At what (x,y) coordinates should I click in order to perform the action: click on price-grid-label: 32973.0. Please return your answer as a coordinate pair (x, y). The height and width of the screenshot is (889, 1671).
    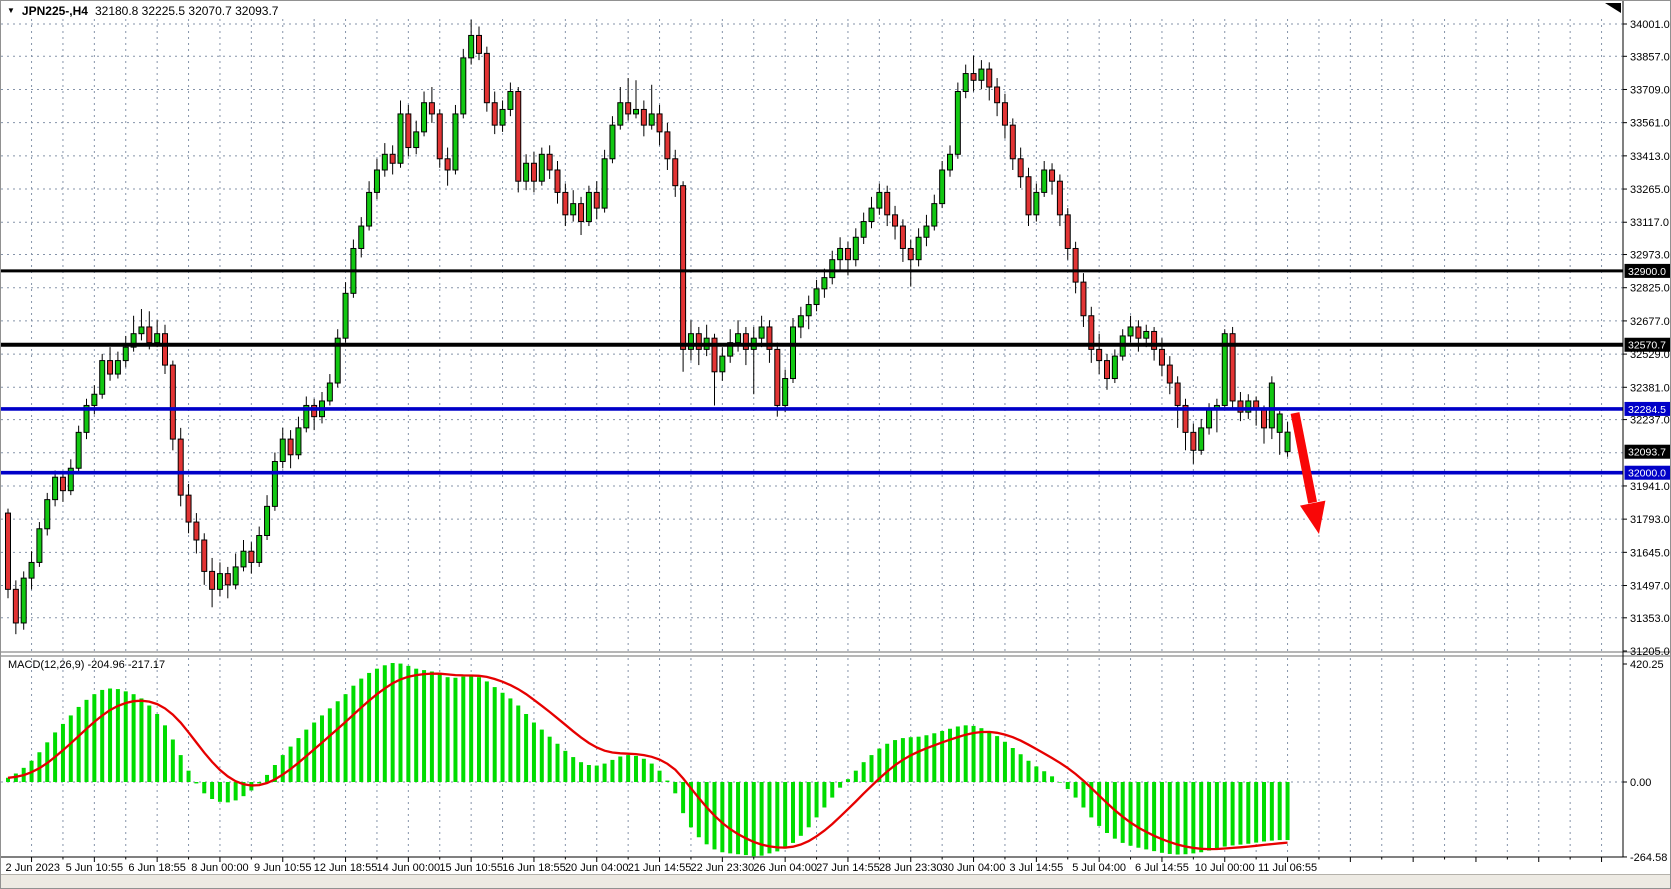
    Looking at the image, I should click on (1650, 256).